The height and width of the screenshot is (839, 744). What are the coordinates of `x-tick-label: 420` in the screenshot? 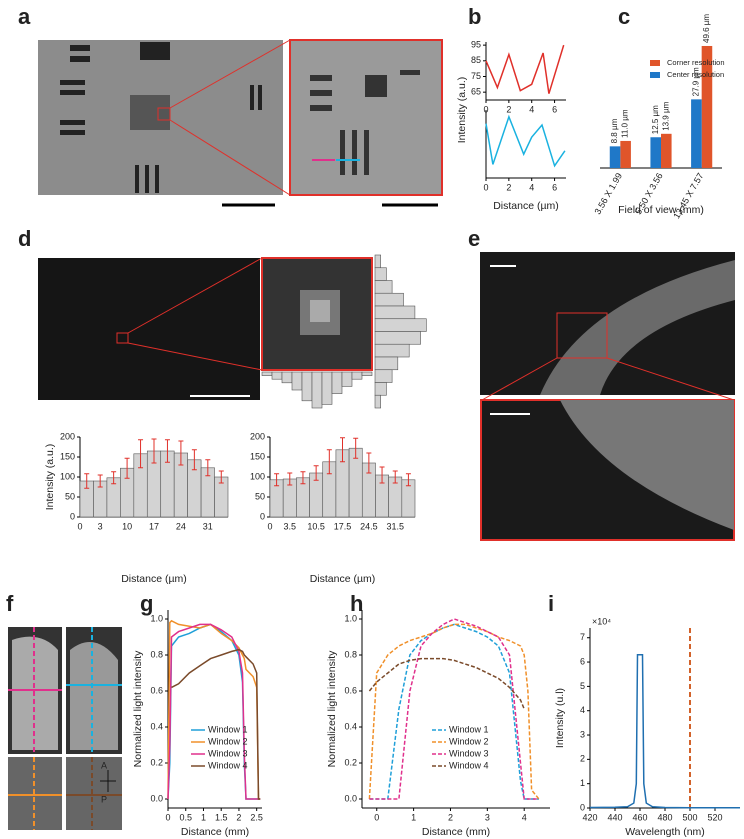 It's located at (589, 817).